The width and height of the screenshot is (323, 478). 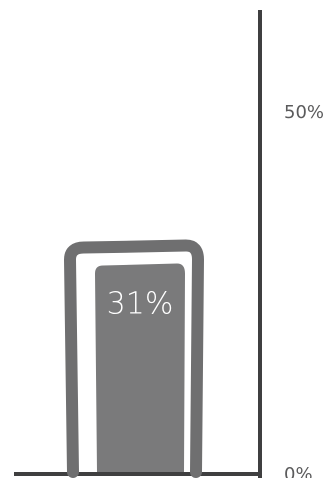 What do you see at coordinates (303, 112) in the screenshot?
I see `y-tick-label: 50%` at bounding box center [303, 112].